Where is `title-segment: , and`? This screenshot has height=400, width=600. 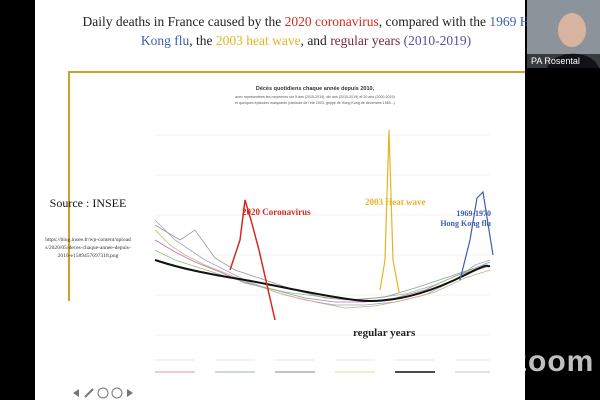 title-segment: , and is located at coordinates (315, 40).